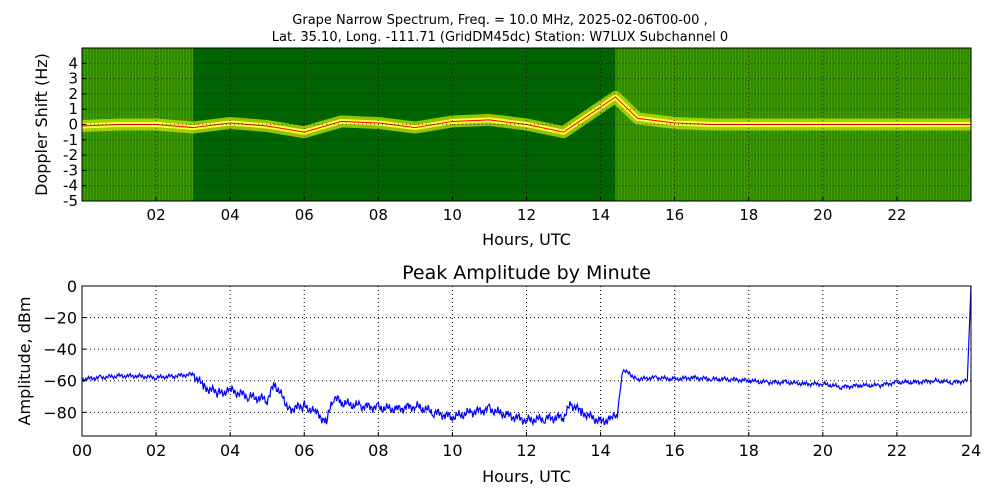 The image size is (1000, 500). What do you see at coordinates (70, 140) in the screenshot?
I see `spectrum-y-tick-label: -1` at bounding box center [70, 140].